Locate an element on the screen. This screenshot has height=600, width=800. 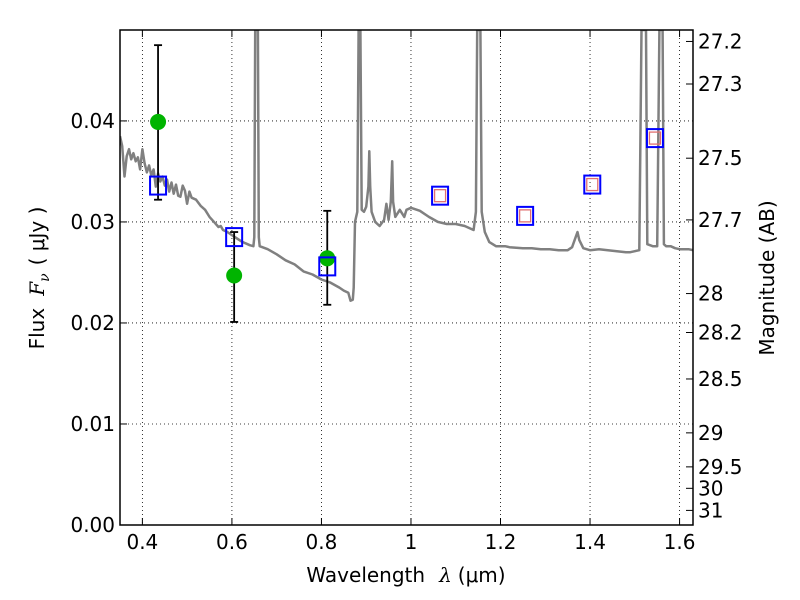
y-axis-label-symbol: F is located at coordinates (37, 289).